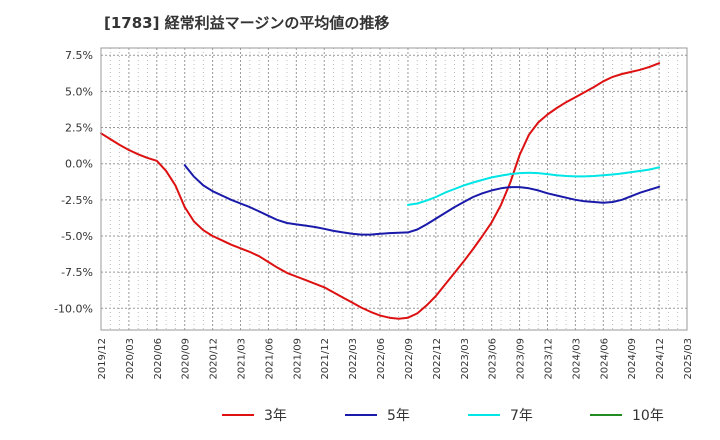  I want to click on x-tick-label: 2022/12, so click(437, 359).